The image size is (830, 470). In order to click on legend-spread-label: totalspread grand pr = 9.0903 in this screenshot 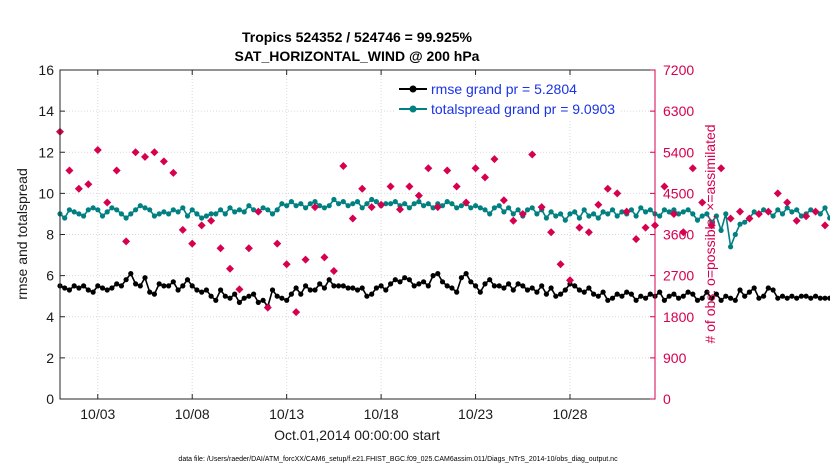, I will do `click(523, 109)`.